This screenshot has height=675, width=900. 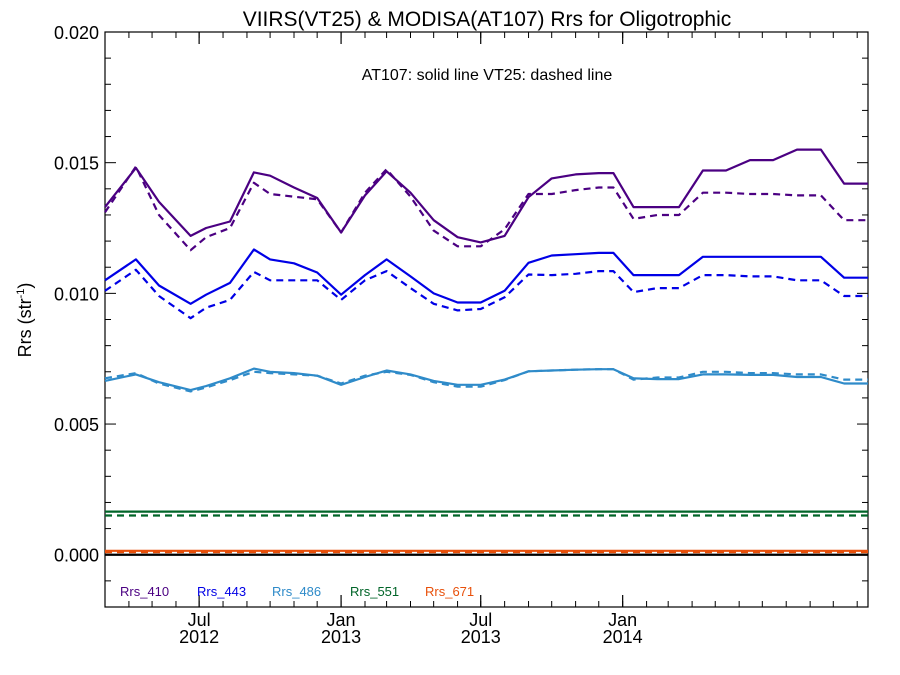 What do you see at coordinates (486, 208) in the screenshot?
I see `series-line-rrs-410-dashed` at bounding box center [486, 208].